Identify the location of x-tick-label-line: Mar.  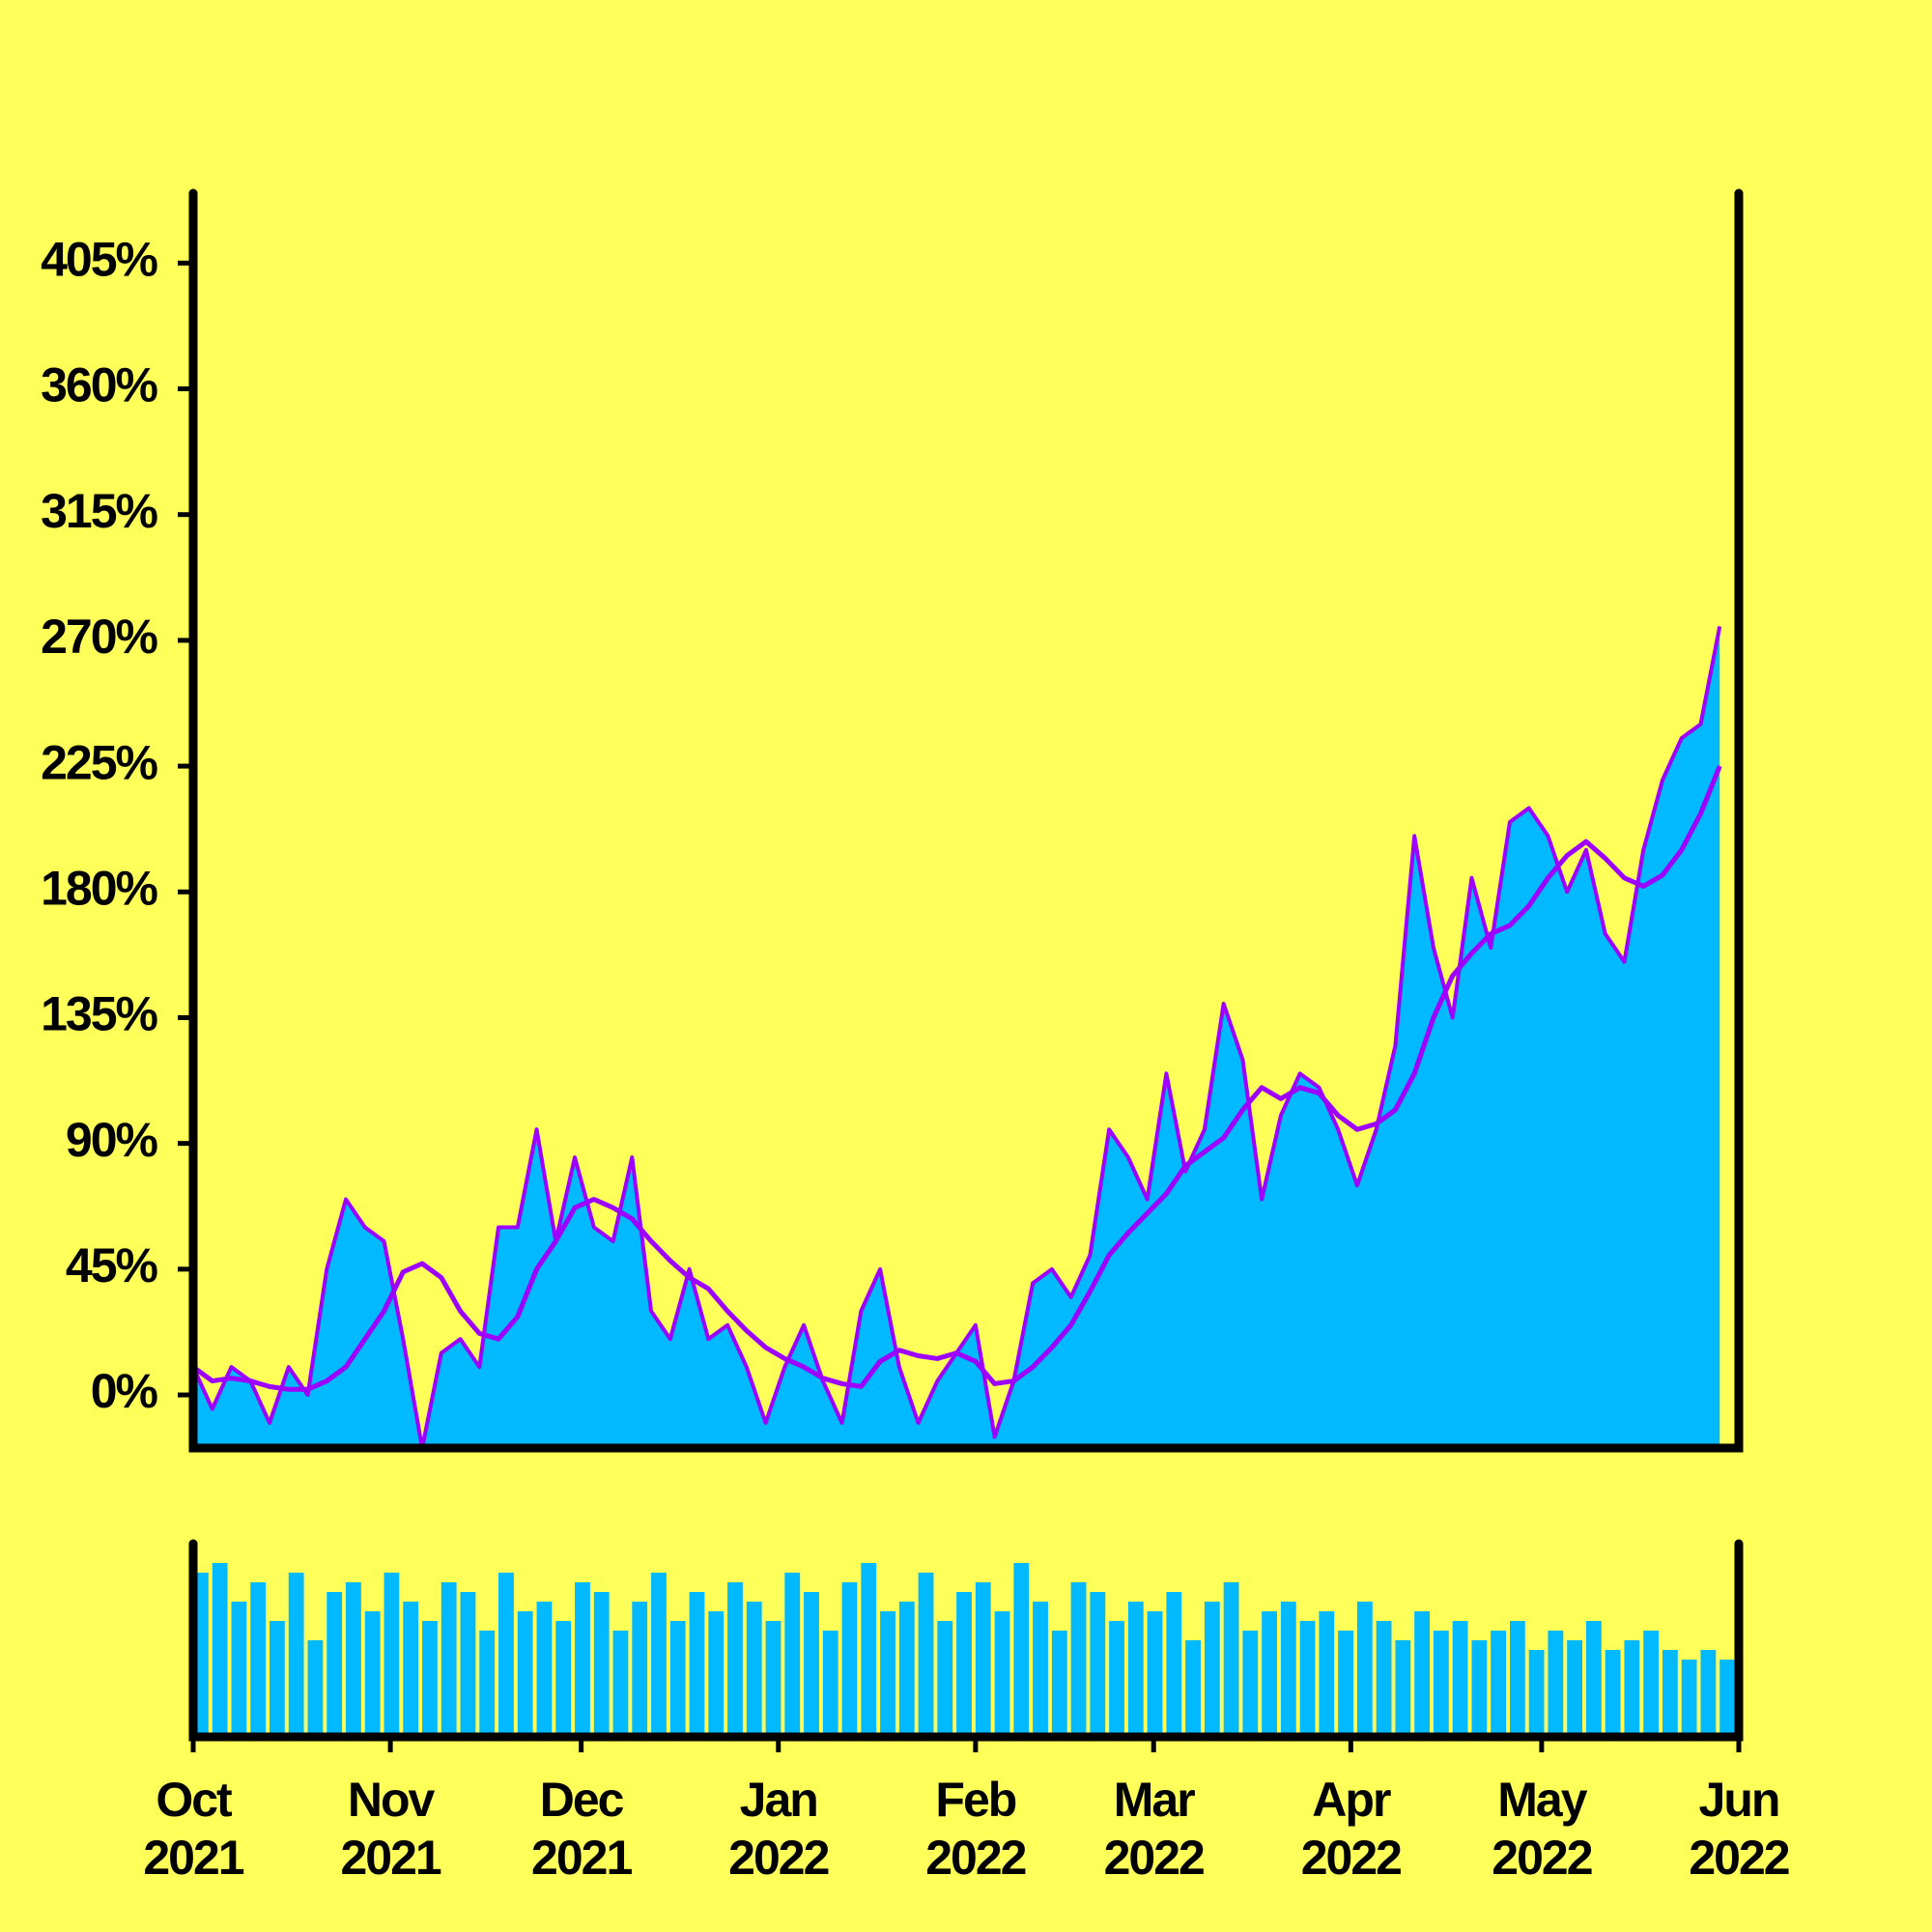
(1154, 1800).